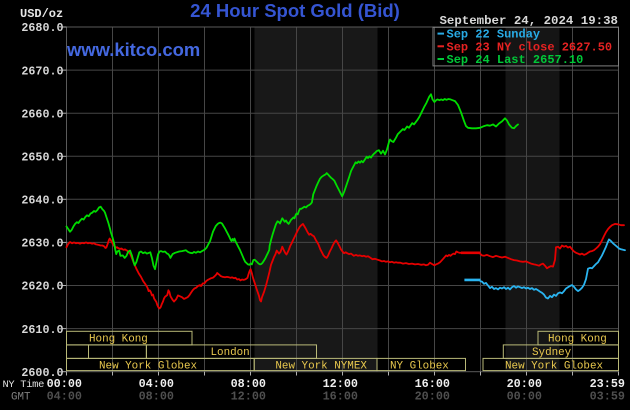  I want to click on svg-text: GMT, so click(21, 398).